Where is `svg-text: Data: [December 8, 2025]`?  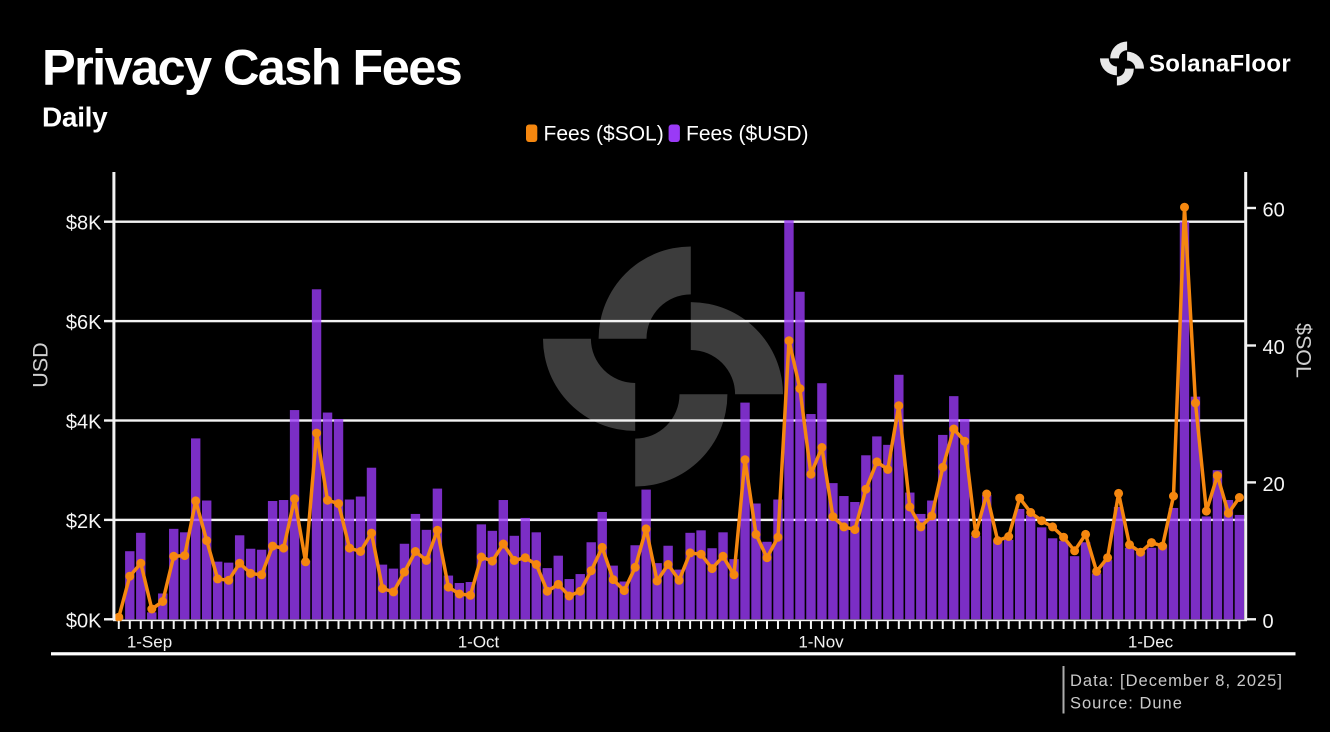 svg-text: Data: [December 8, 2025] is located at coordinates (1176, 681).